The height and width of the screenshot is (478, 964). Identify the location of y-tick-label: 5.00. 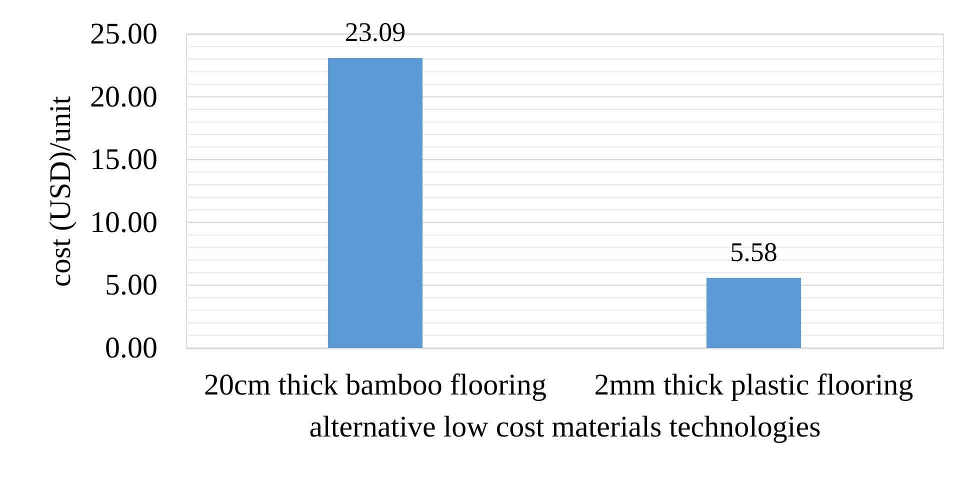
(131, 285).